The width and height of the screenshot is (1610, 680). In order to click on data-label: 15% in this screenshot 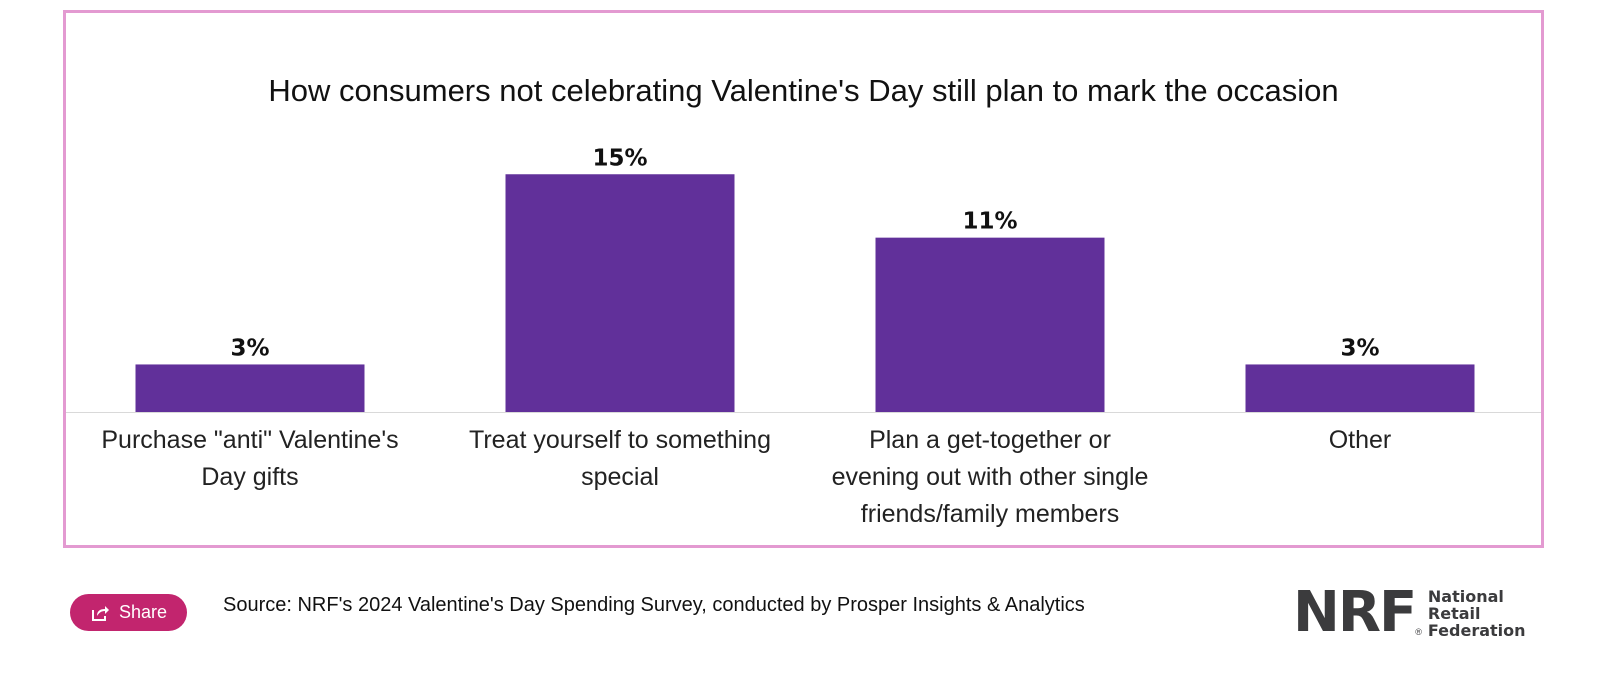, I will do `click(619, 158)`.